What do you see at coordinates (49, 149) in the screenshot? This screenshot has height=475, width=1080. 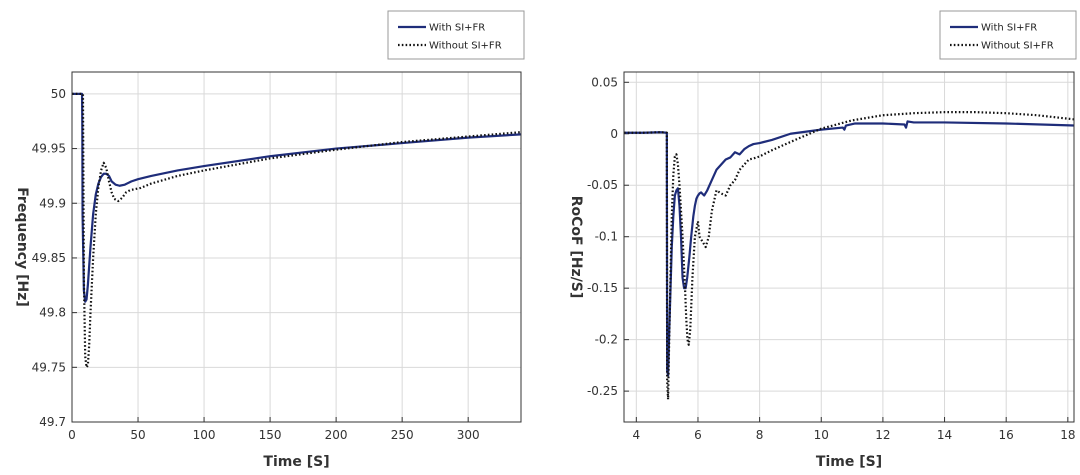 I see `y-tick-label-5: 49.95` at bounding box center [49, 149].